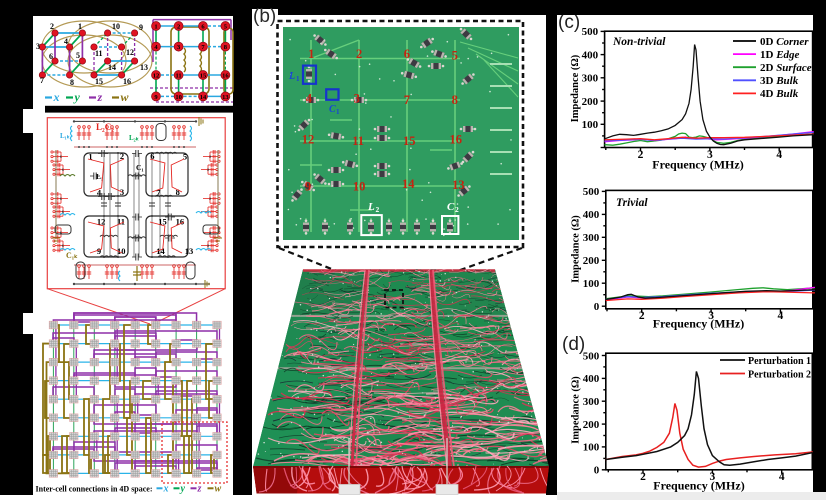 The image size is (826, 500). What do you see at coordinates (767, 68) in the screenshot?
I see `svg-text: 2D` at bounding box center [767, 68].